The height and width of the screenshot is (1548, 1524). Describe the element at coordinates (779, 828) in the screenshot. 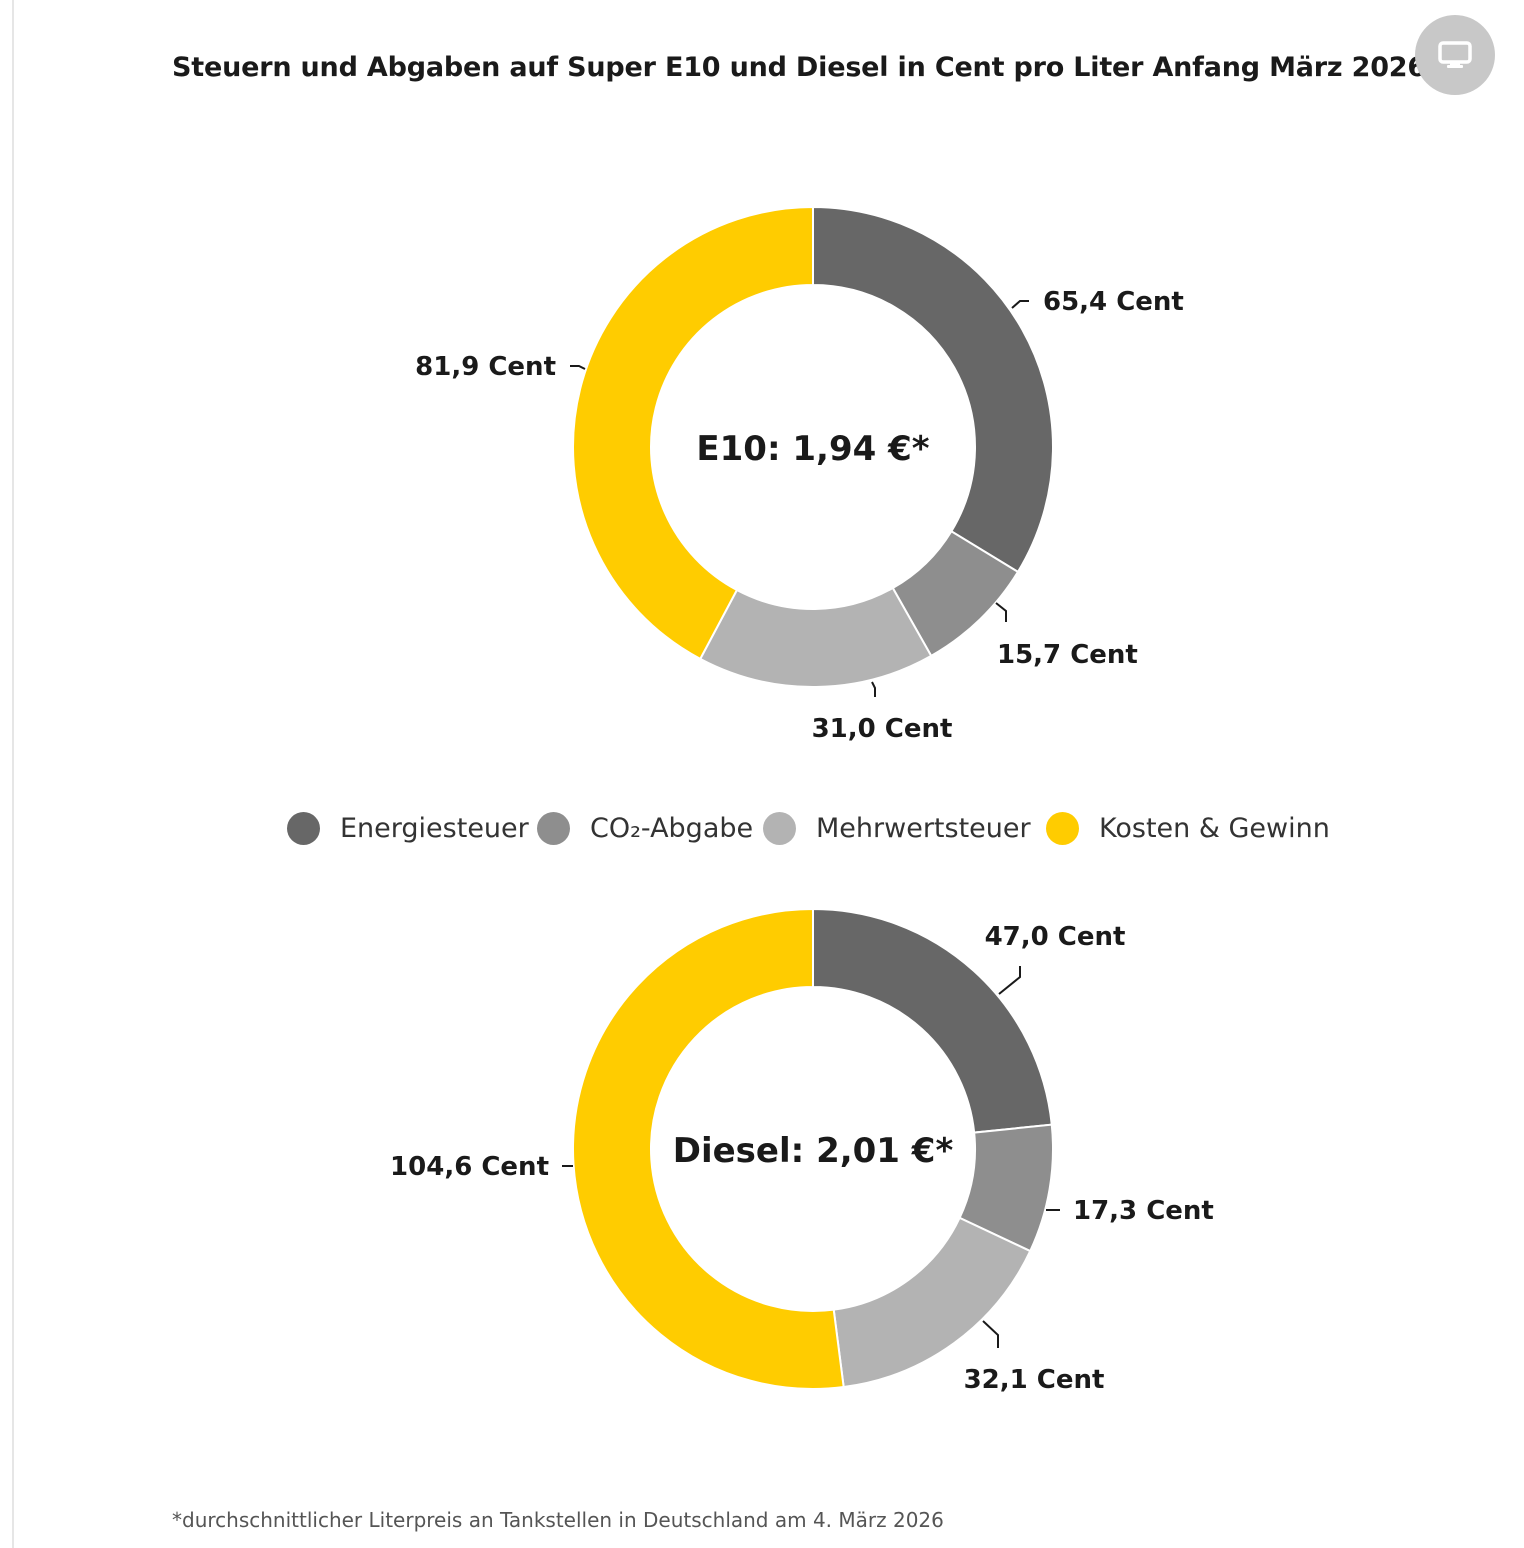

I see `legend-swatch-mehrwertsteuer` at that location.